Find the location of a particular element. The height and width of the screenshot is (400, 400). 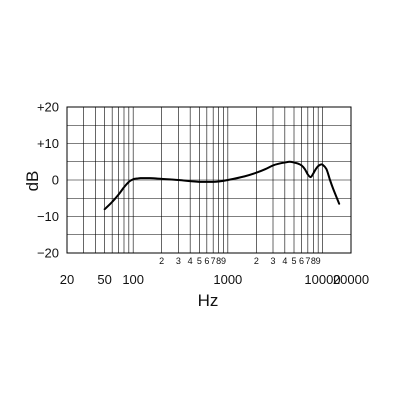

x-tick-label-major: 50 is located at coordinates (104, 279).